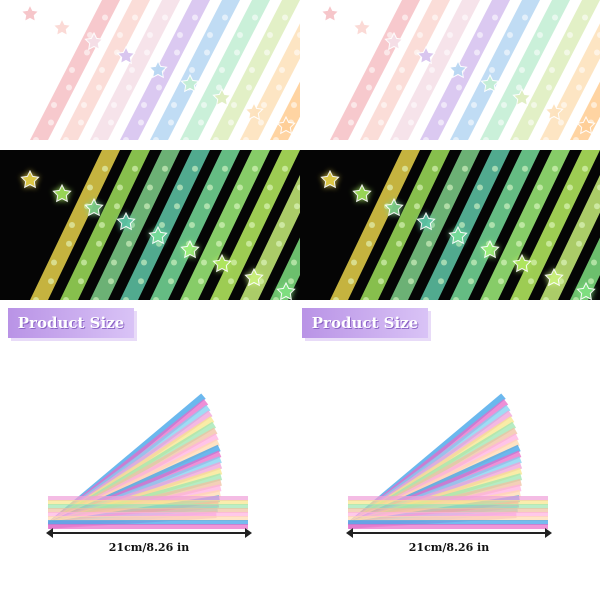 The width and height of the screenshot is (600, 600). What do you see at coordinates (71, 323) in the screenshot?
I see `product-size-banner: Product Size` at bounding box center [71, 323].